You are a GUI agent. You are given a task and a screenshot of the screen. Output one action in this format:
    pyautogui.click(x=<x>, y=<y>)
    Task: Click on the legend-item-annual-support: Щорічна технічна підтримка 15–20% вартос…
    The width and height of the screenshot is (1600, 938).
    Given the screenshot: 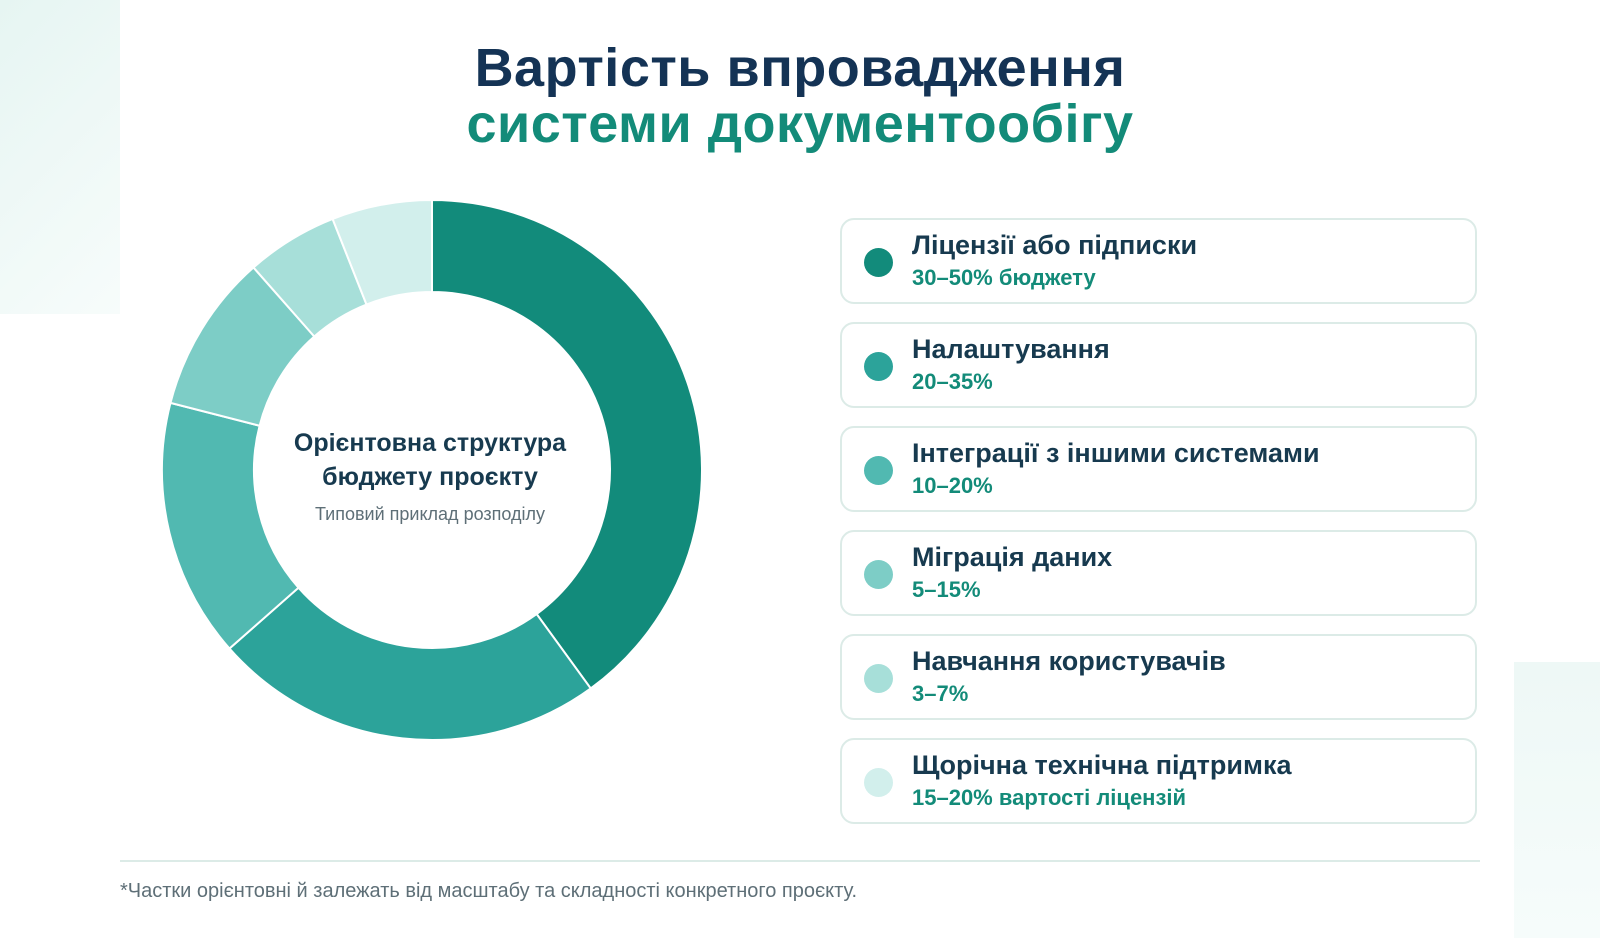 What is the action you would take?
    pyautogui.click(x=1158, y=781)
    